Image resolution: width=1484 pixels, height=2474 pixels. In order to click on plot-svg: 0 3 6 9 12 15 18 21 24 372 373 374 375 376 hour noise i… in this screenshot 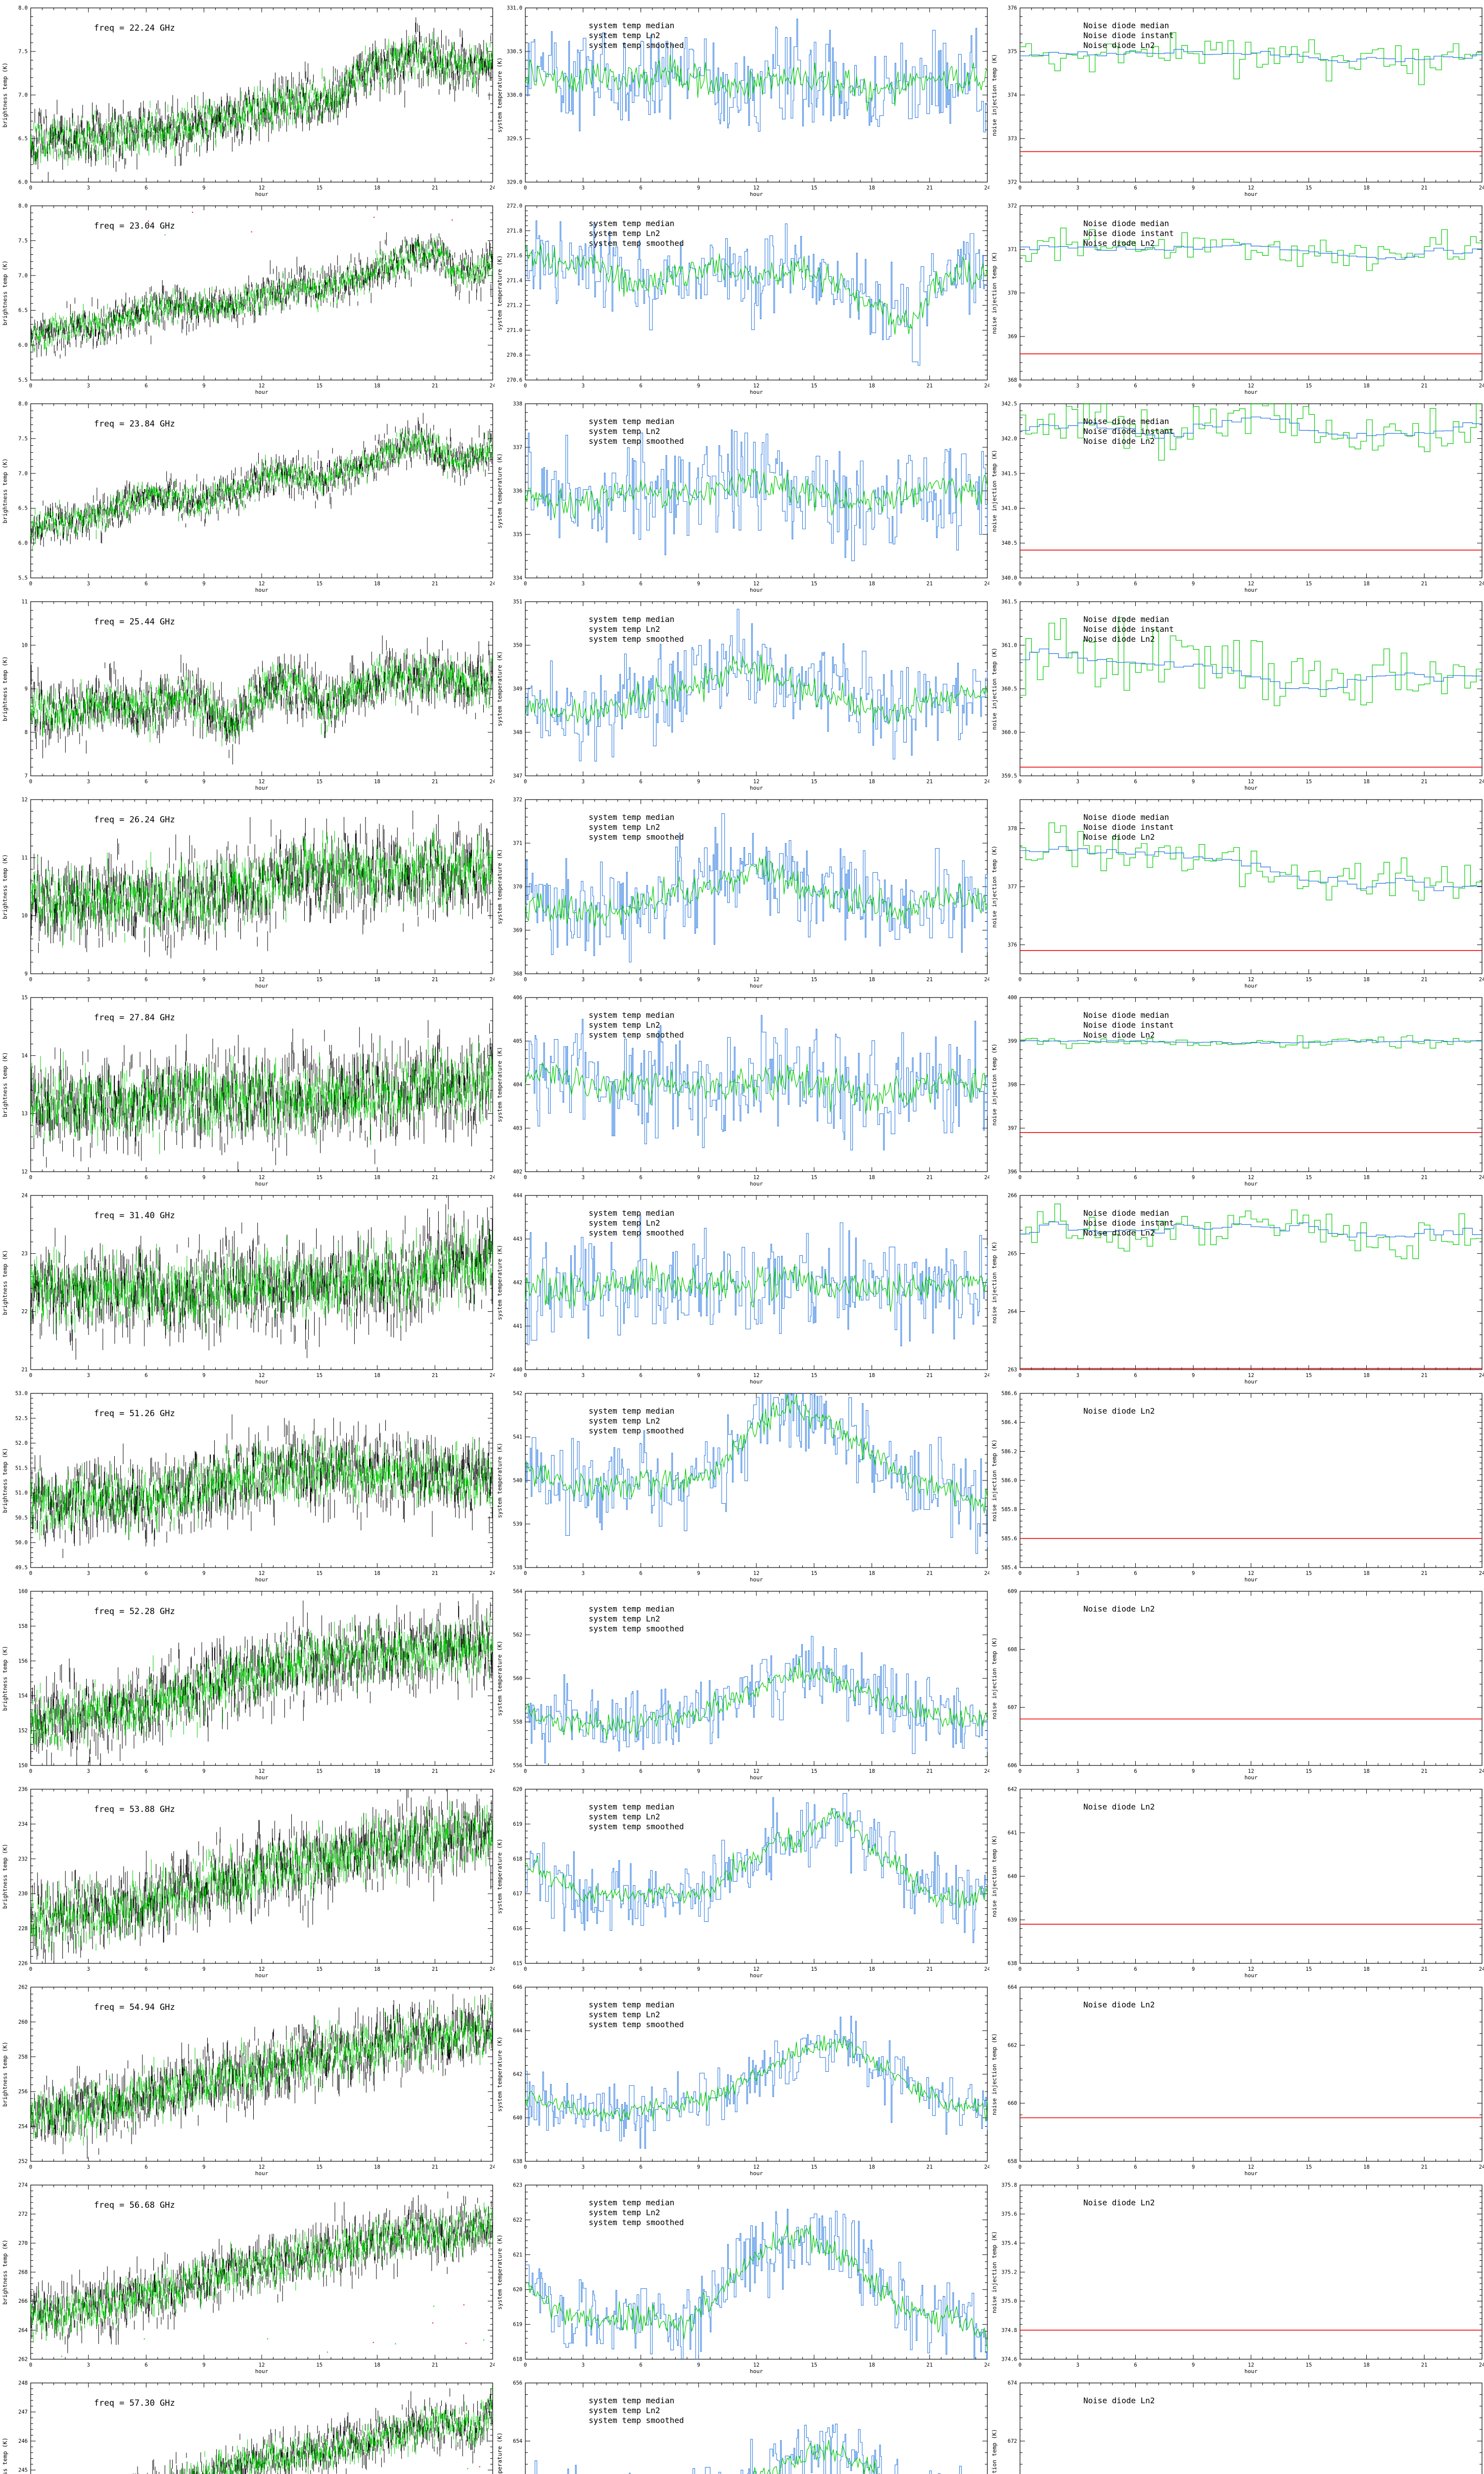, I will do `click(1237, 102)`.